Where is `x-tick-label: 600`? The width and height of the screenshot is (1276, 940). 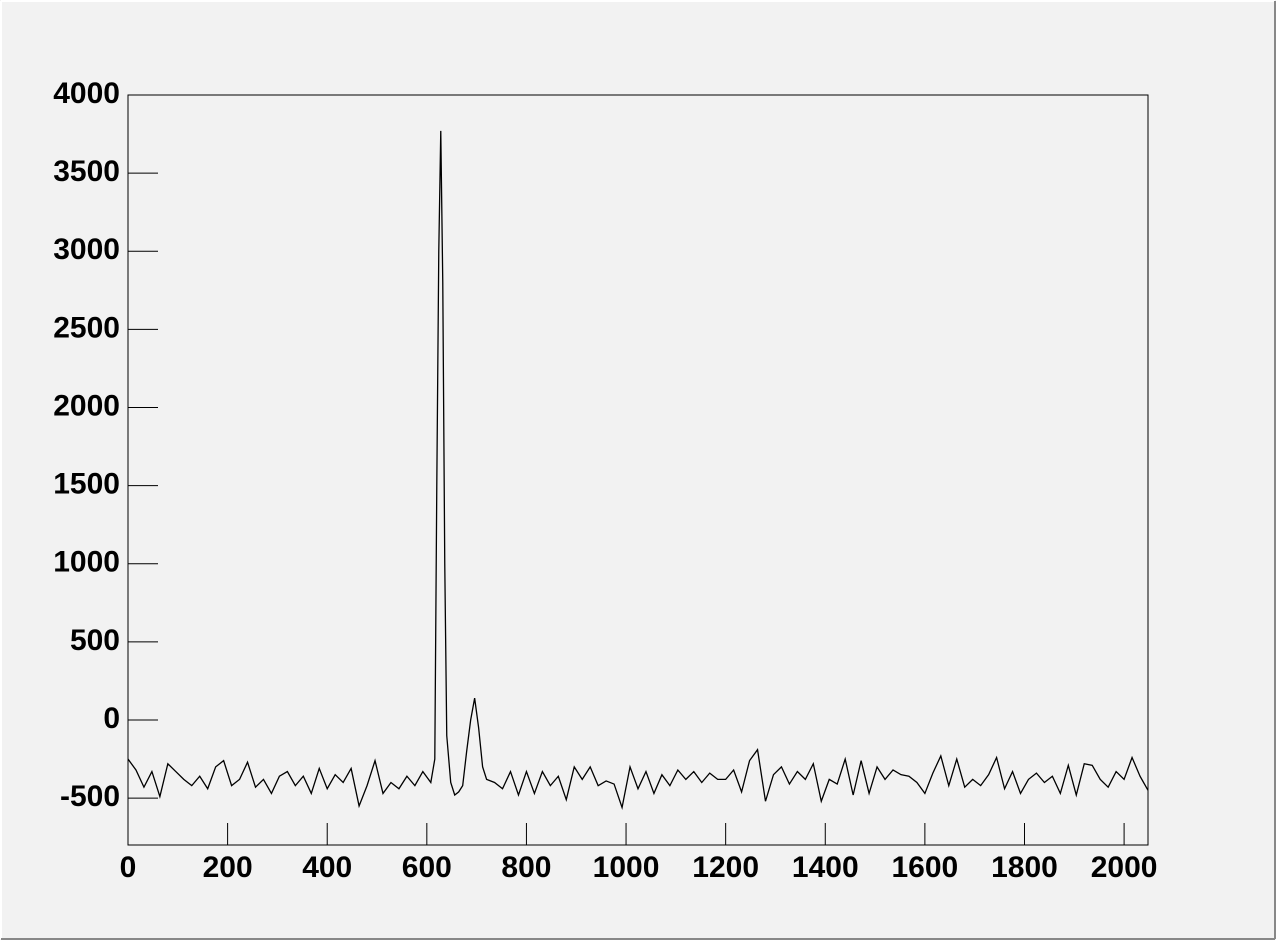
x-tick-label: 600 is located at coordinates (427, 867).